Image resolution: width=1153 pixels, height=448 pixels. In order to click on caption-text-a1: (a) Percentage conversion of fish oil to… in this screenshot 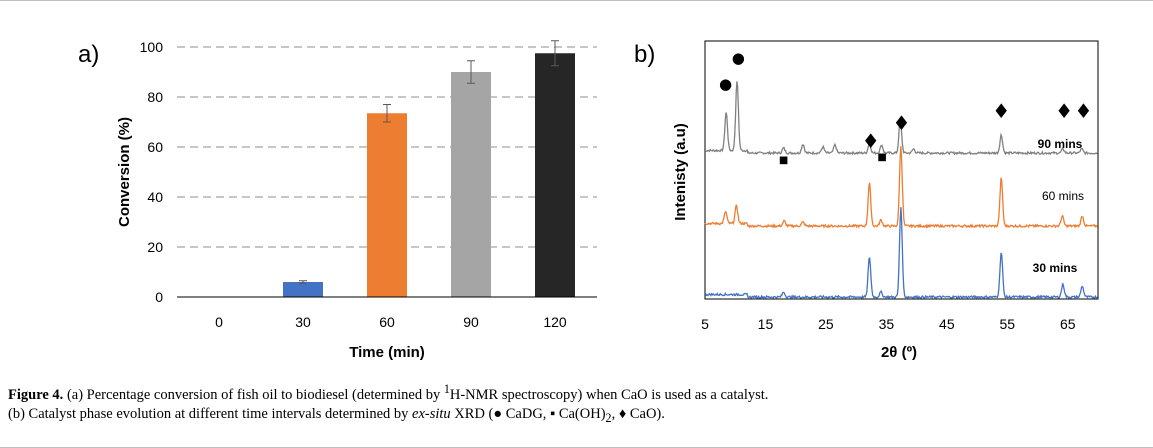, I will do `click(253, 394)`.